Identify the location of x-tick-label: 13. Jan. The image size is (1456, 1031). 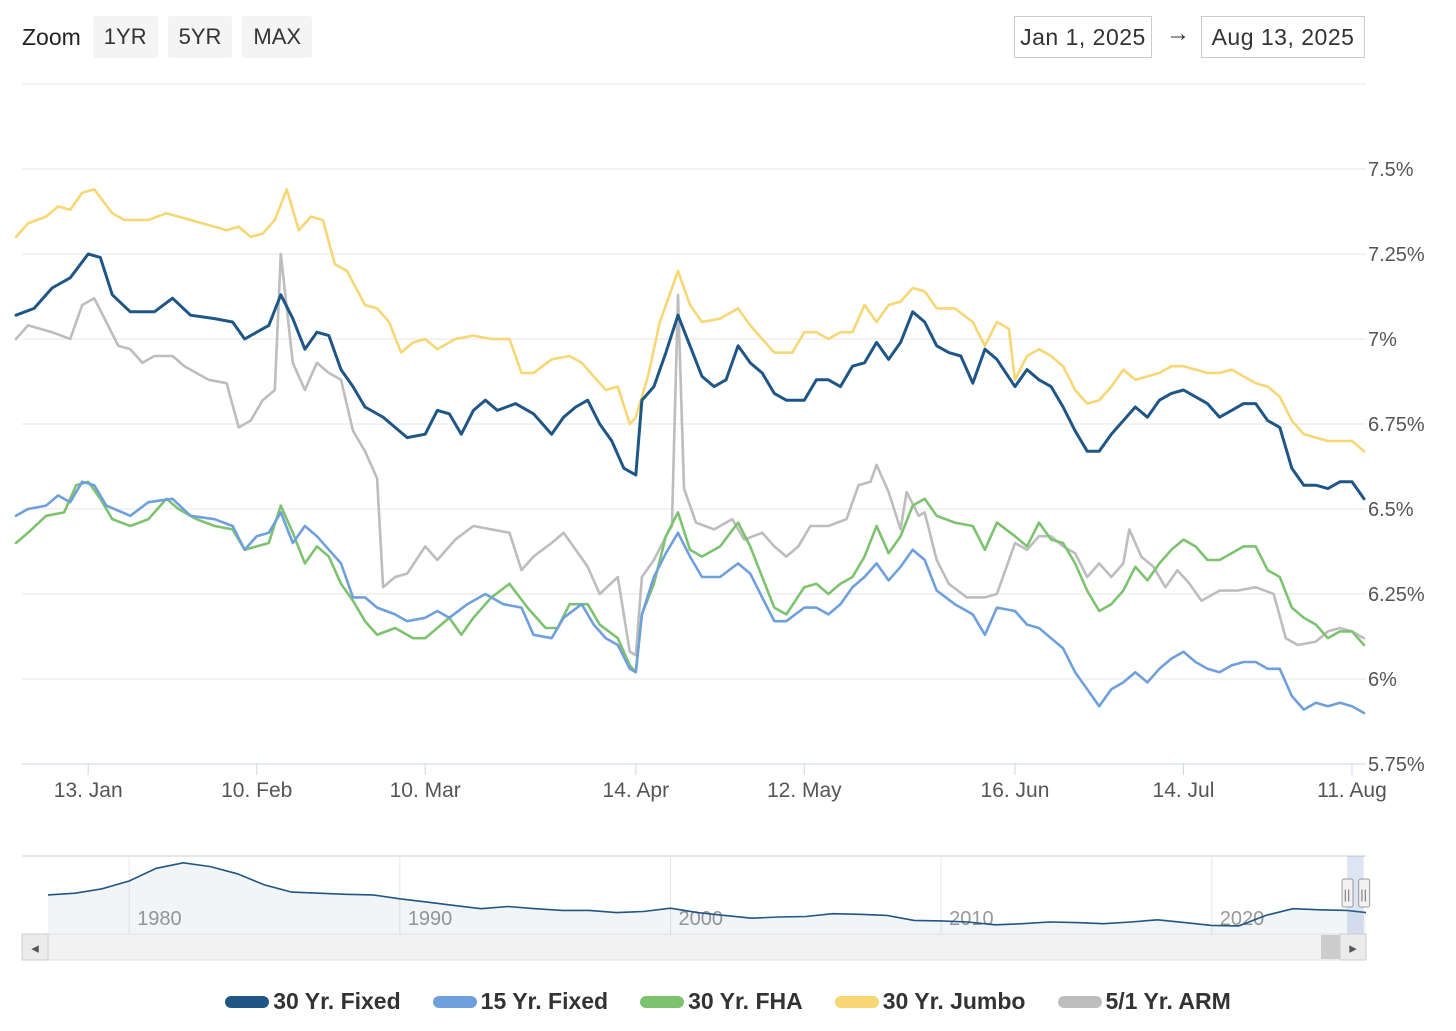
(88, 790).